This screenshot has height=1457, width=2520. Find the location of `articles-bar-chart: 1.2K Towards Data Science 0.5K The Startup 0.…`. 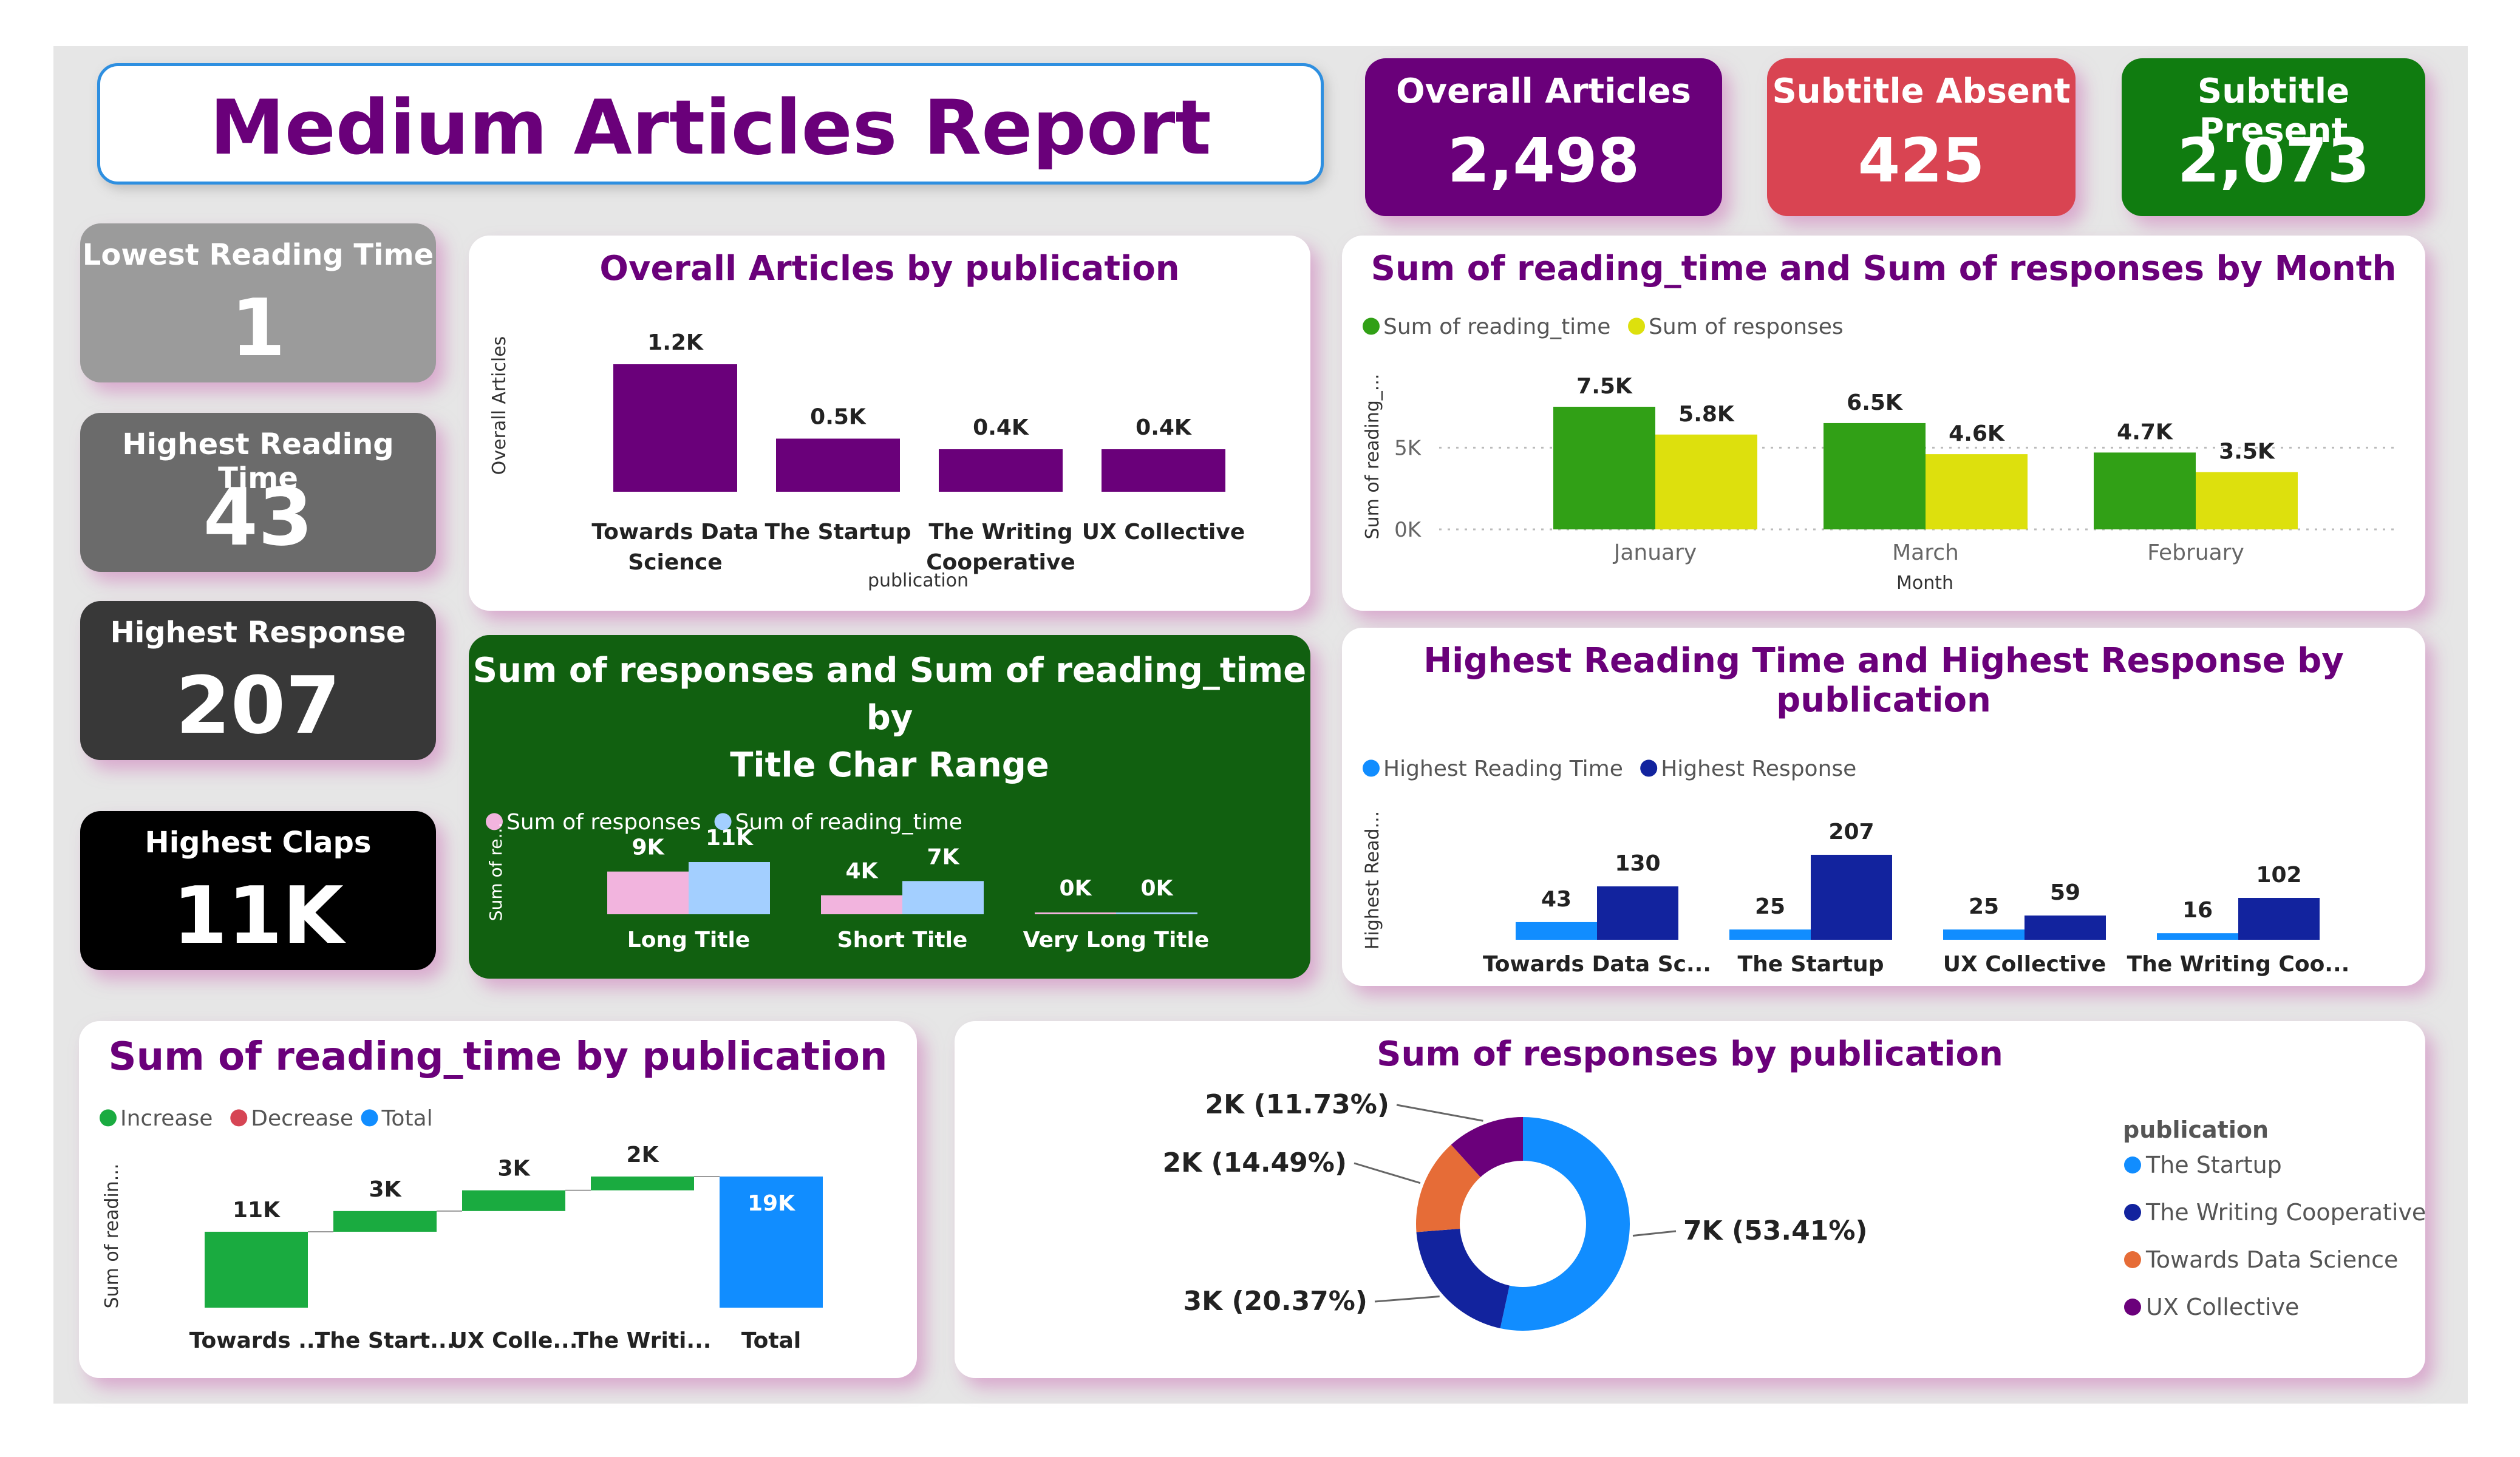

articles-bar-chart: 1.2K Towards Data Science 0.5K The Startup 0.… is located at coordinates (867, 460).